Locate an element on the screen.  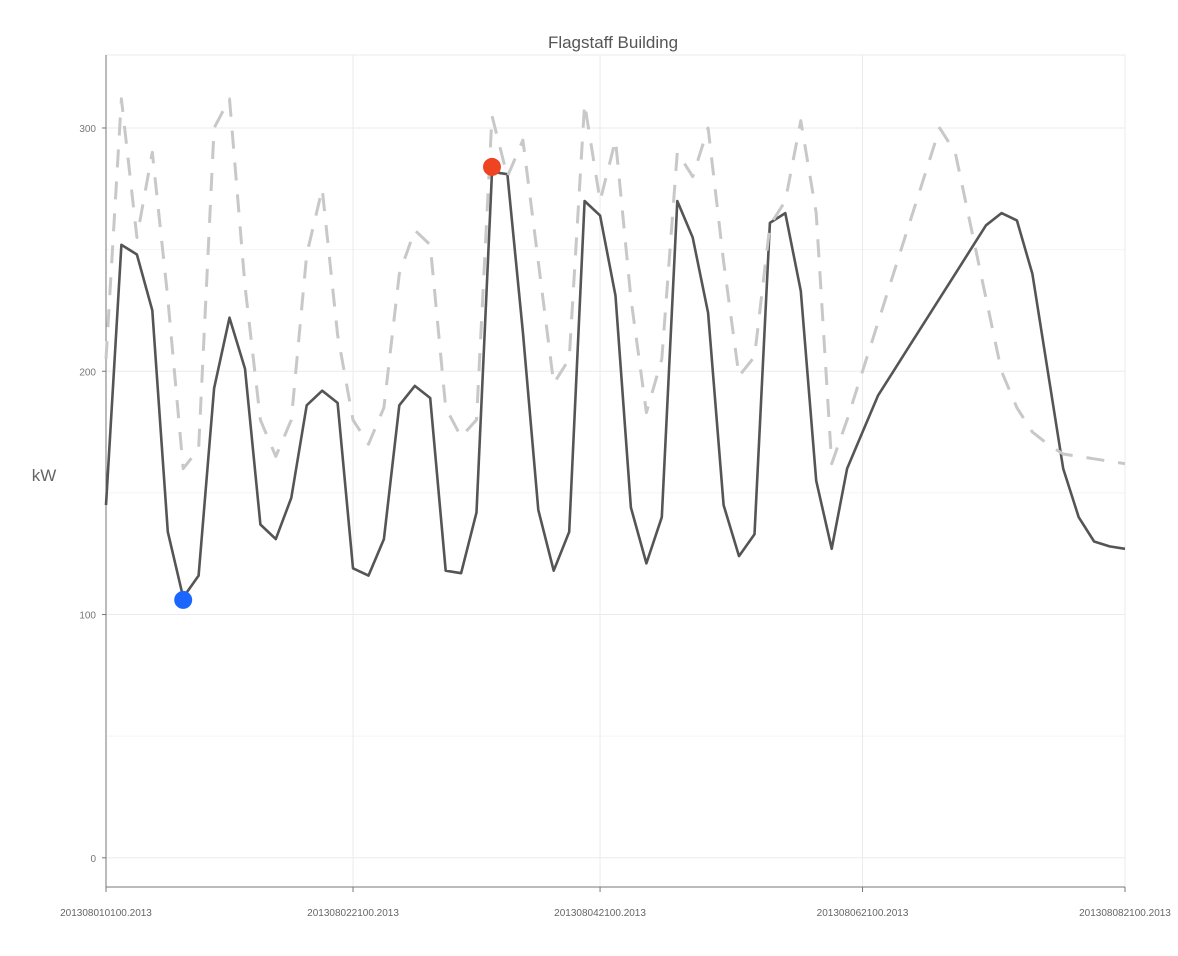
y-tick-label: 100 is located at coordinates (87, 616).